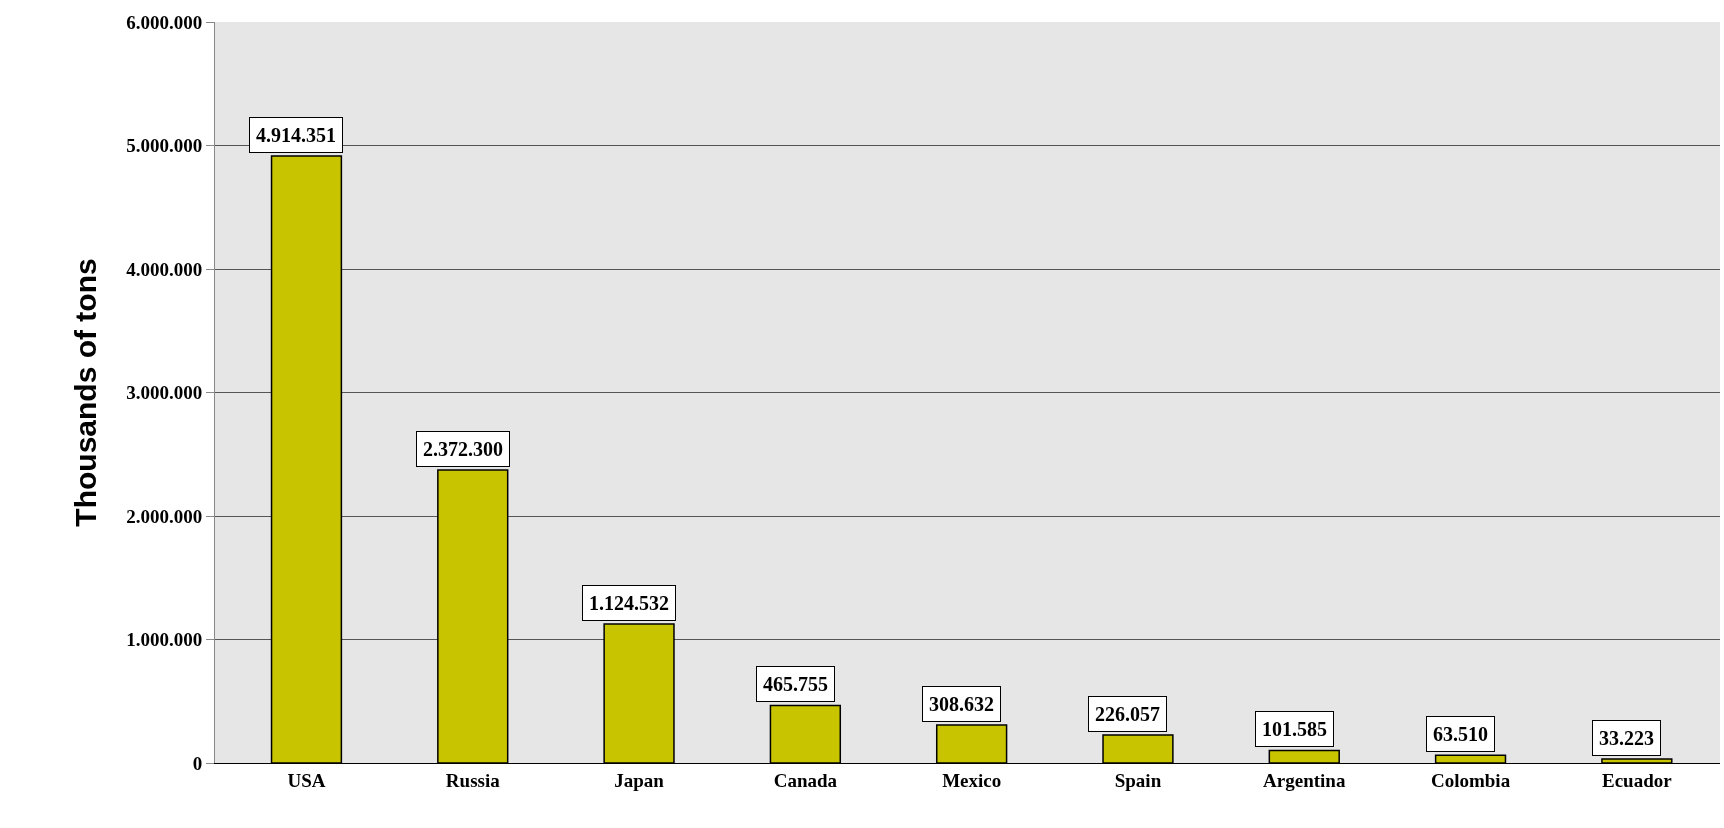 The height and width of the screenshot is (828, 1724). I want to click on y-tick-label: 5.000.000, so click(164, 146).